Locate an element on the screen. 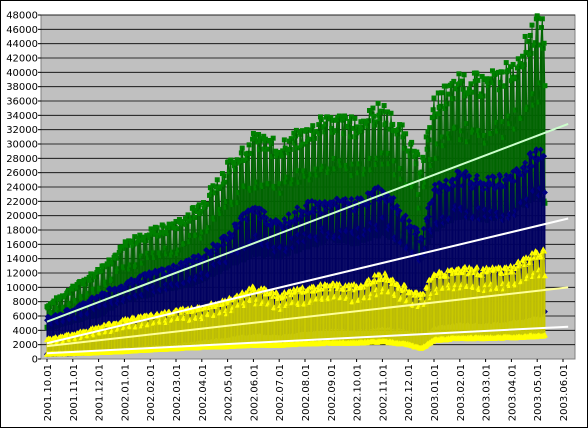 The width and height of the screenshot is (588, 431). x-tick-label: 2002.06.01 is located at coordinates (254, 392).